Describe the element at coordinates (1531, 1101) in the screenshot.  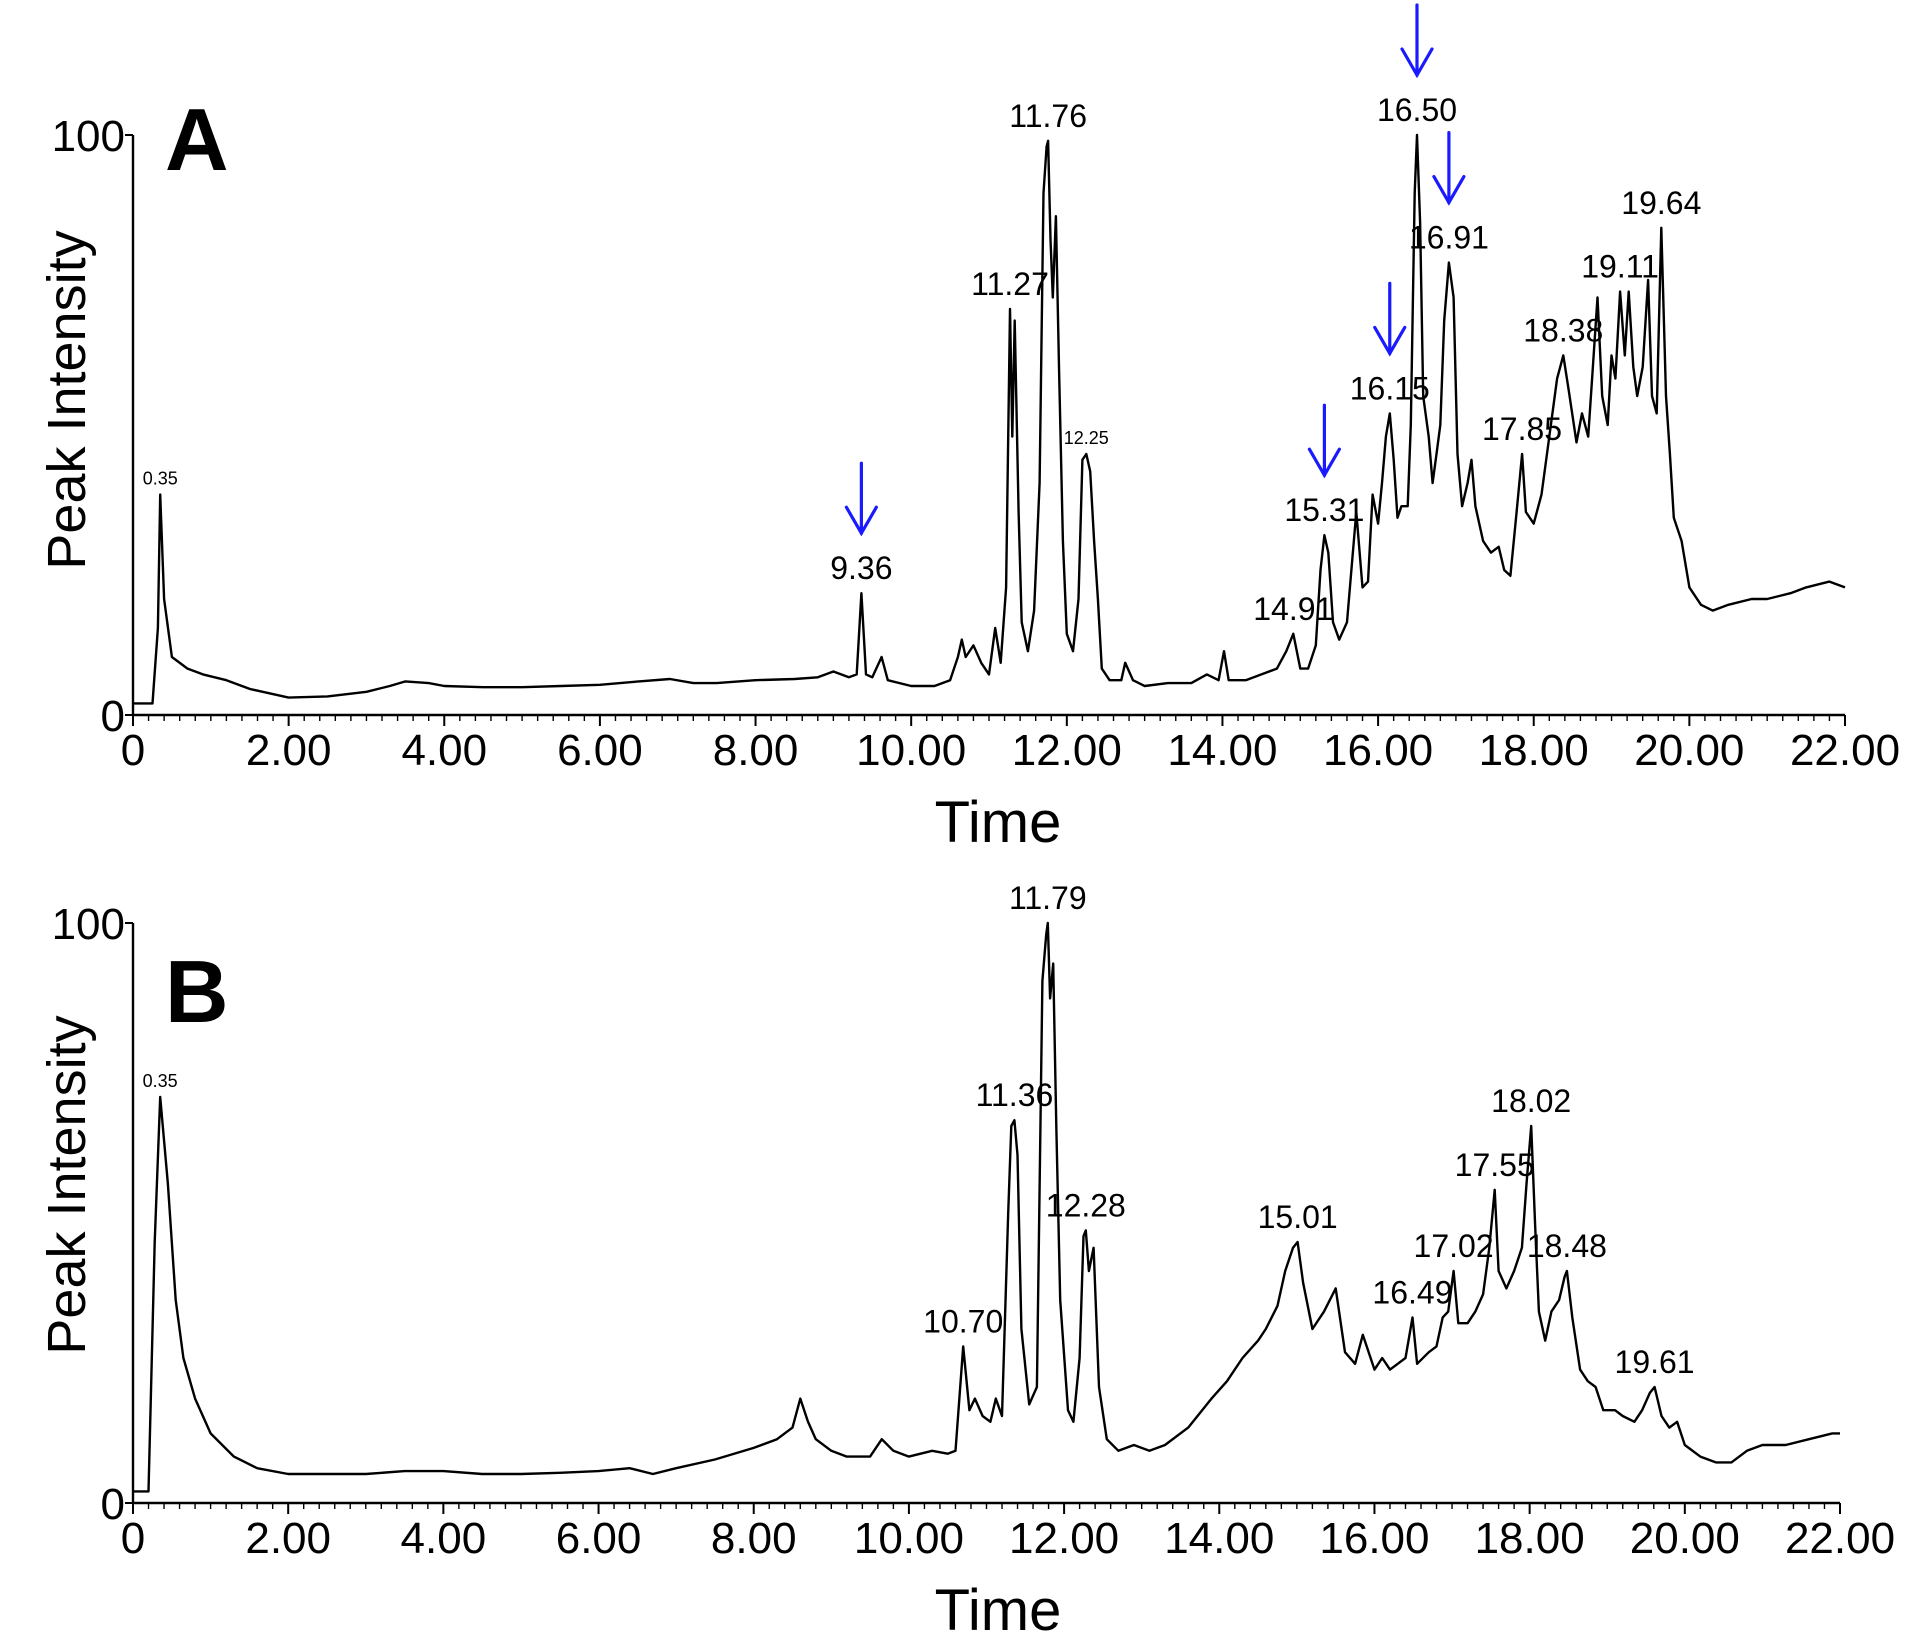
I see `peak-label: 18.02` at that location.